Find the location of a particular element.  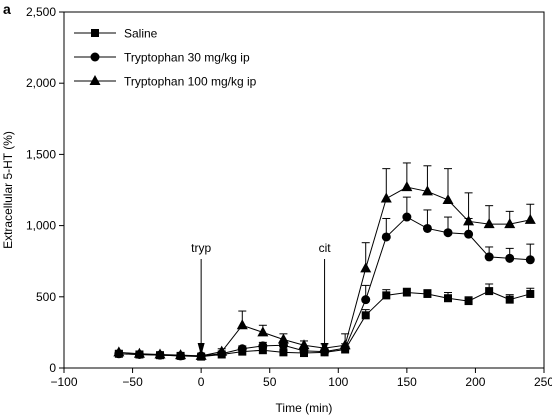

annotation-label: cit is located at coordinates (325, 248).